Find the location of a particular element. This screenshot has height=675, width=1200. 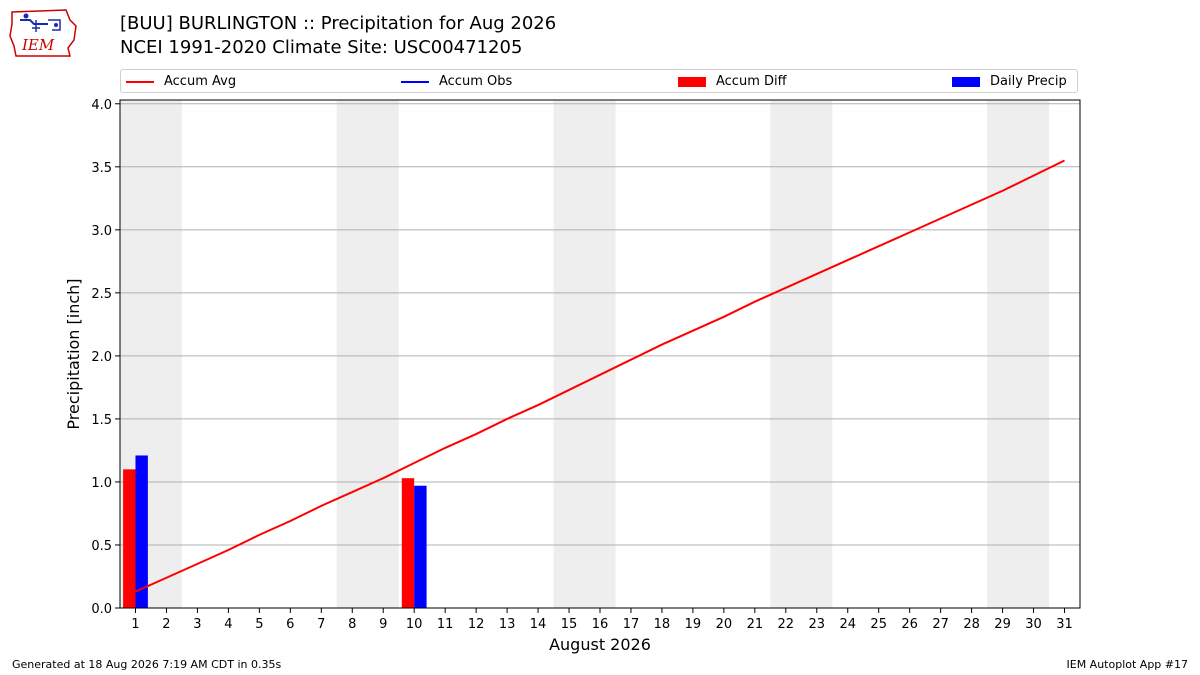

x-tick-label: 27 is located at coordinates (940, 624).